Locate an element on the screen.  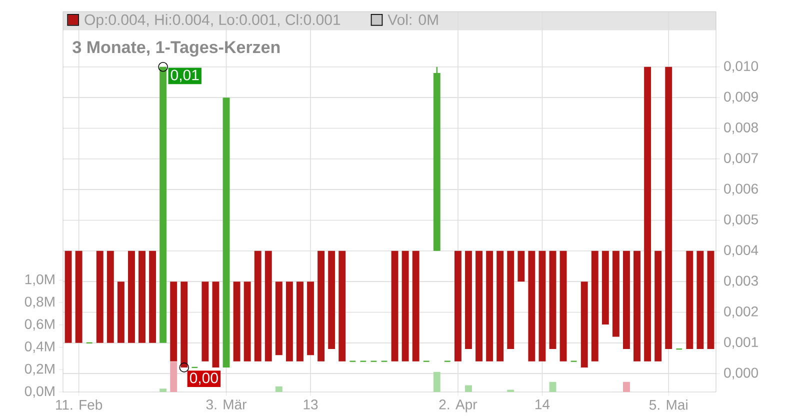
y-tick-label: 0,000 is located at coordinates (741, 374).